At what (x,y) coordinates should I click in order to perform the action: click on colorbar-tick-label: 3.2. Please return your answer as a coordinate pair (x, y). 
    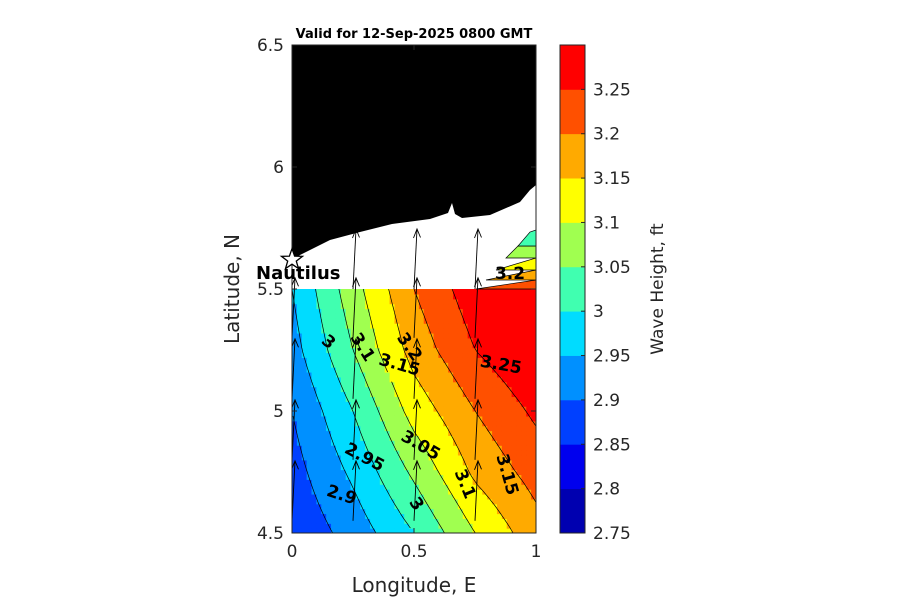
    Looking at the image, I should click on (606, 135).